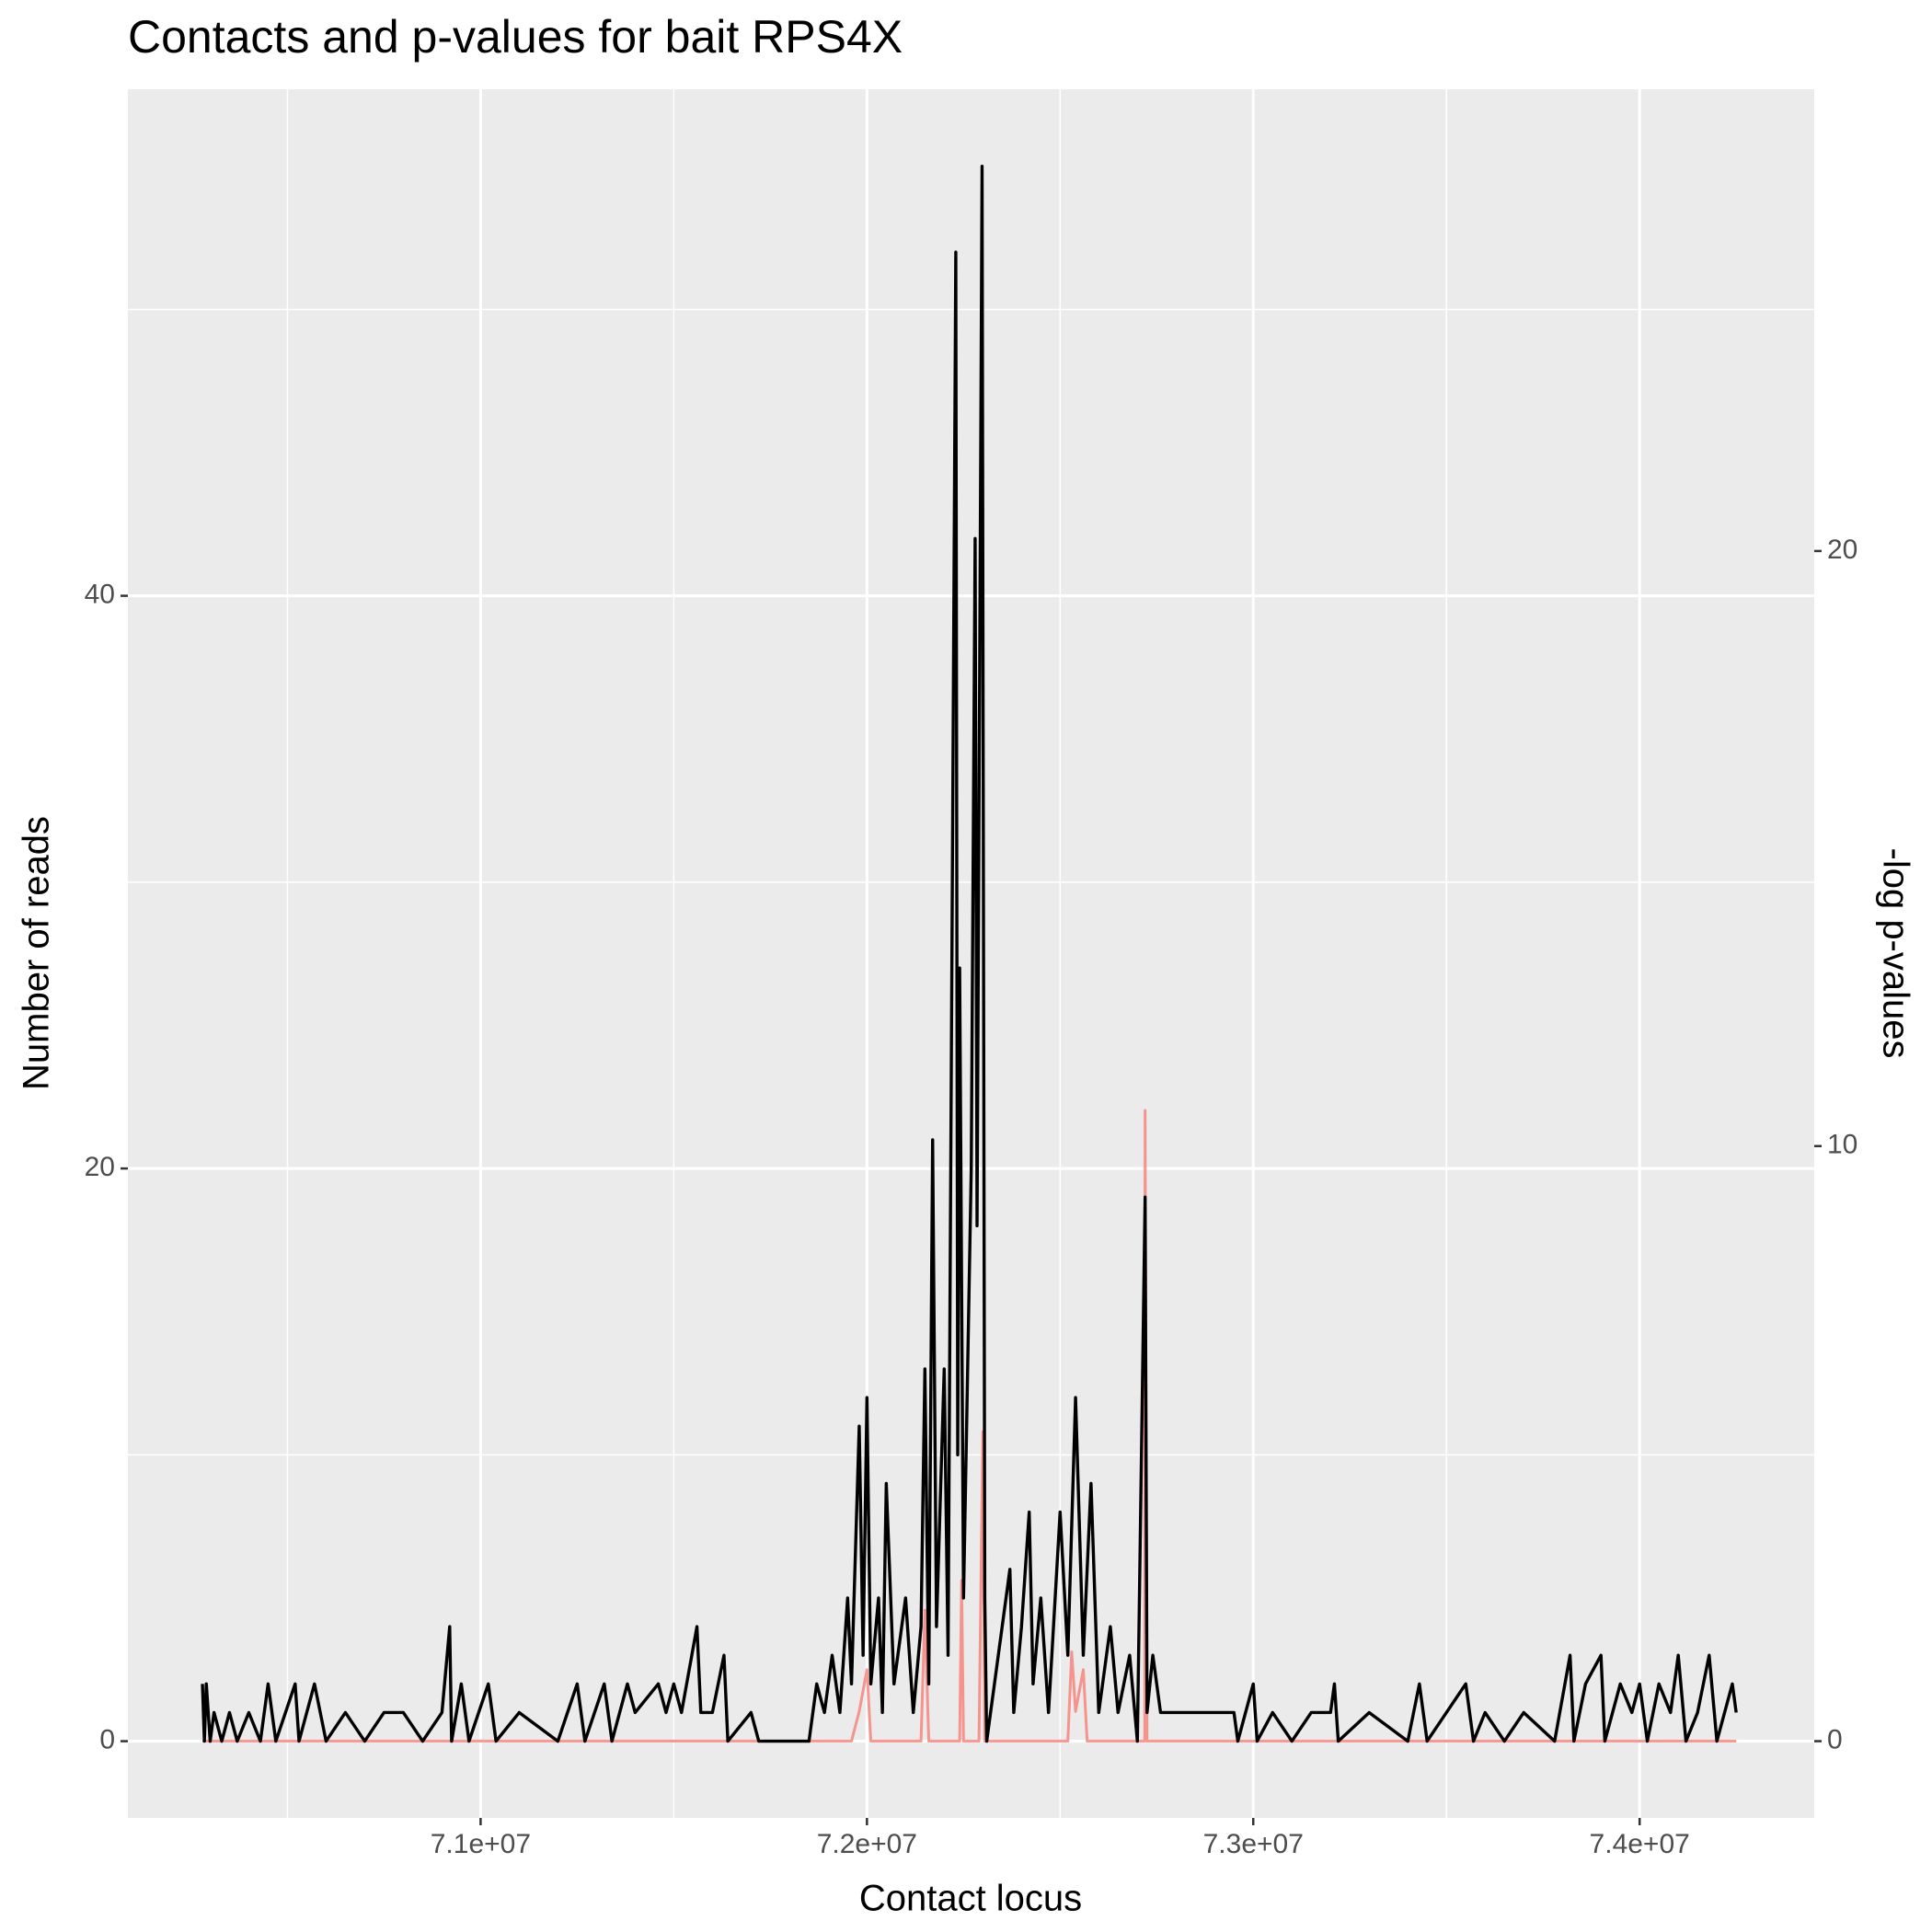 Image resolution: width=1932 pixels, height=1932 pixels. What do you see at coordinates (1895, 952) in the screenshot?
I see `y2-axis-label: -log p-values` at bounding box center [1895, 952].